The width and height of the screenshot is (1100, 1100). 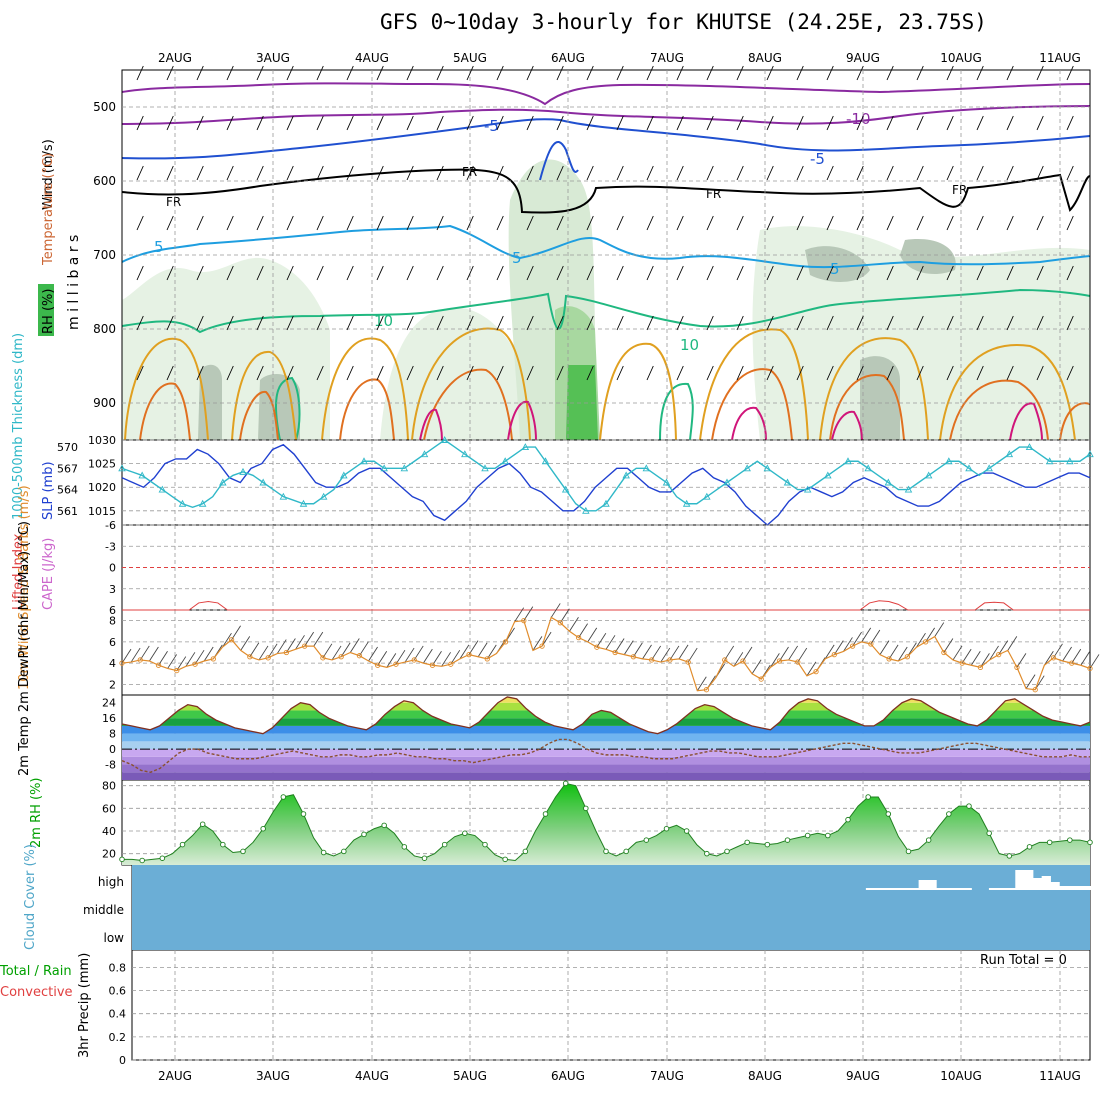 What do you see at coordinates (112, 568) in the screenshot?
I see `li-tick-label: 0` at bounding box center [112, 568].